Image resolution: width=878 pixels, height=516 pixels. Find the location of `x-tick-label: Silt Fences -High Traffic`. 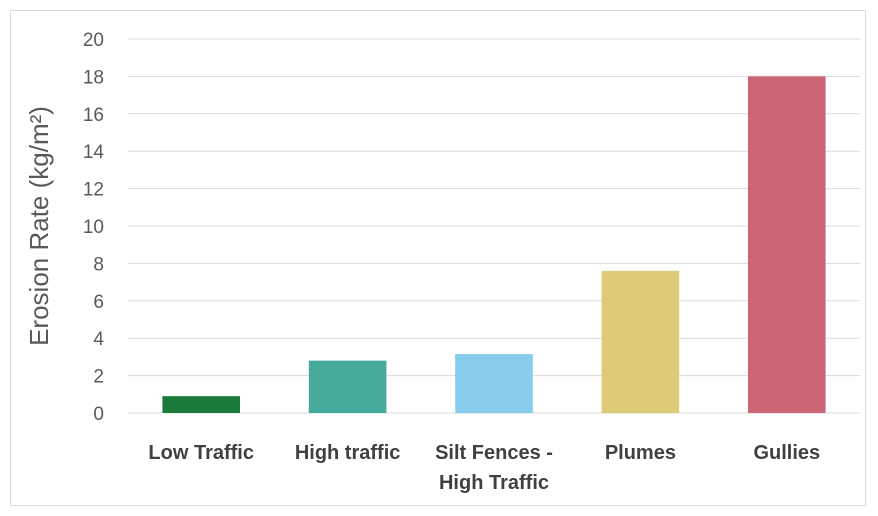

x-tick-label: Silt Fences -High Traffic is located at coordinates (494, 468).